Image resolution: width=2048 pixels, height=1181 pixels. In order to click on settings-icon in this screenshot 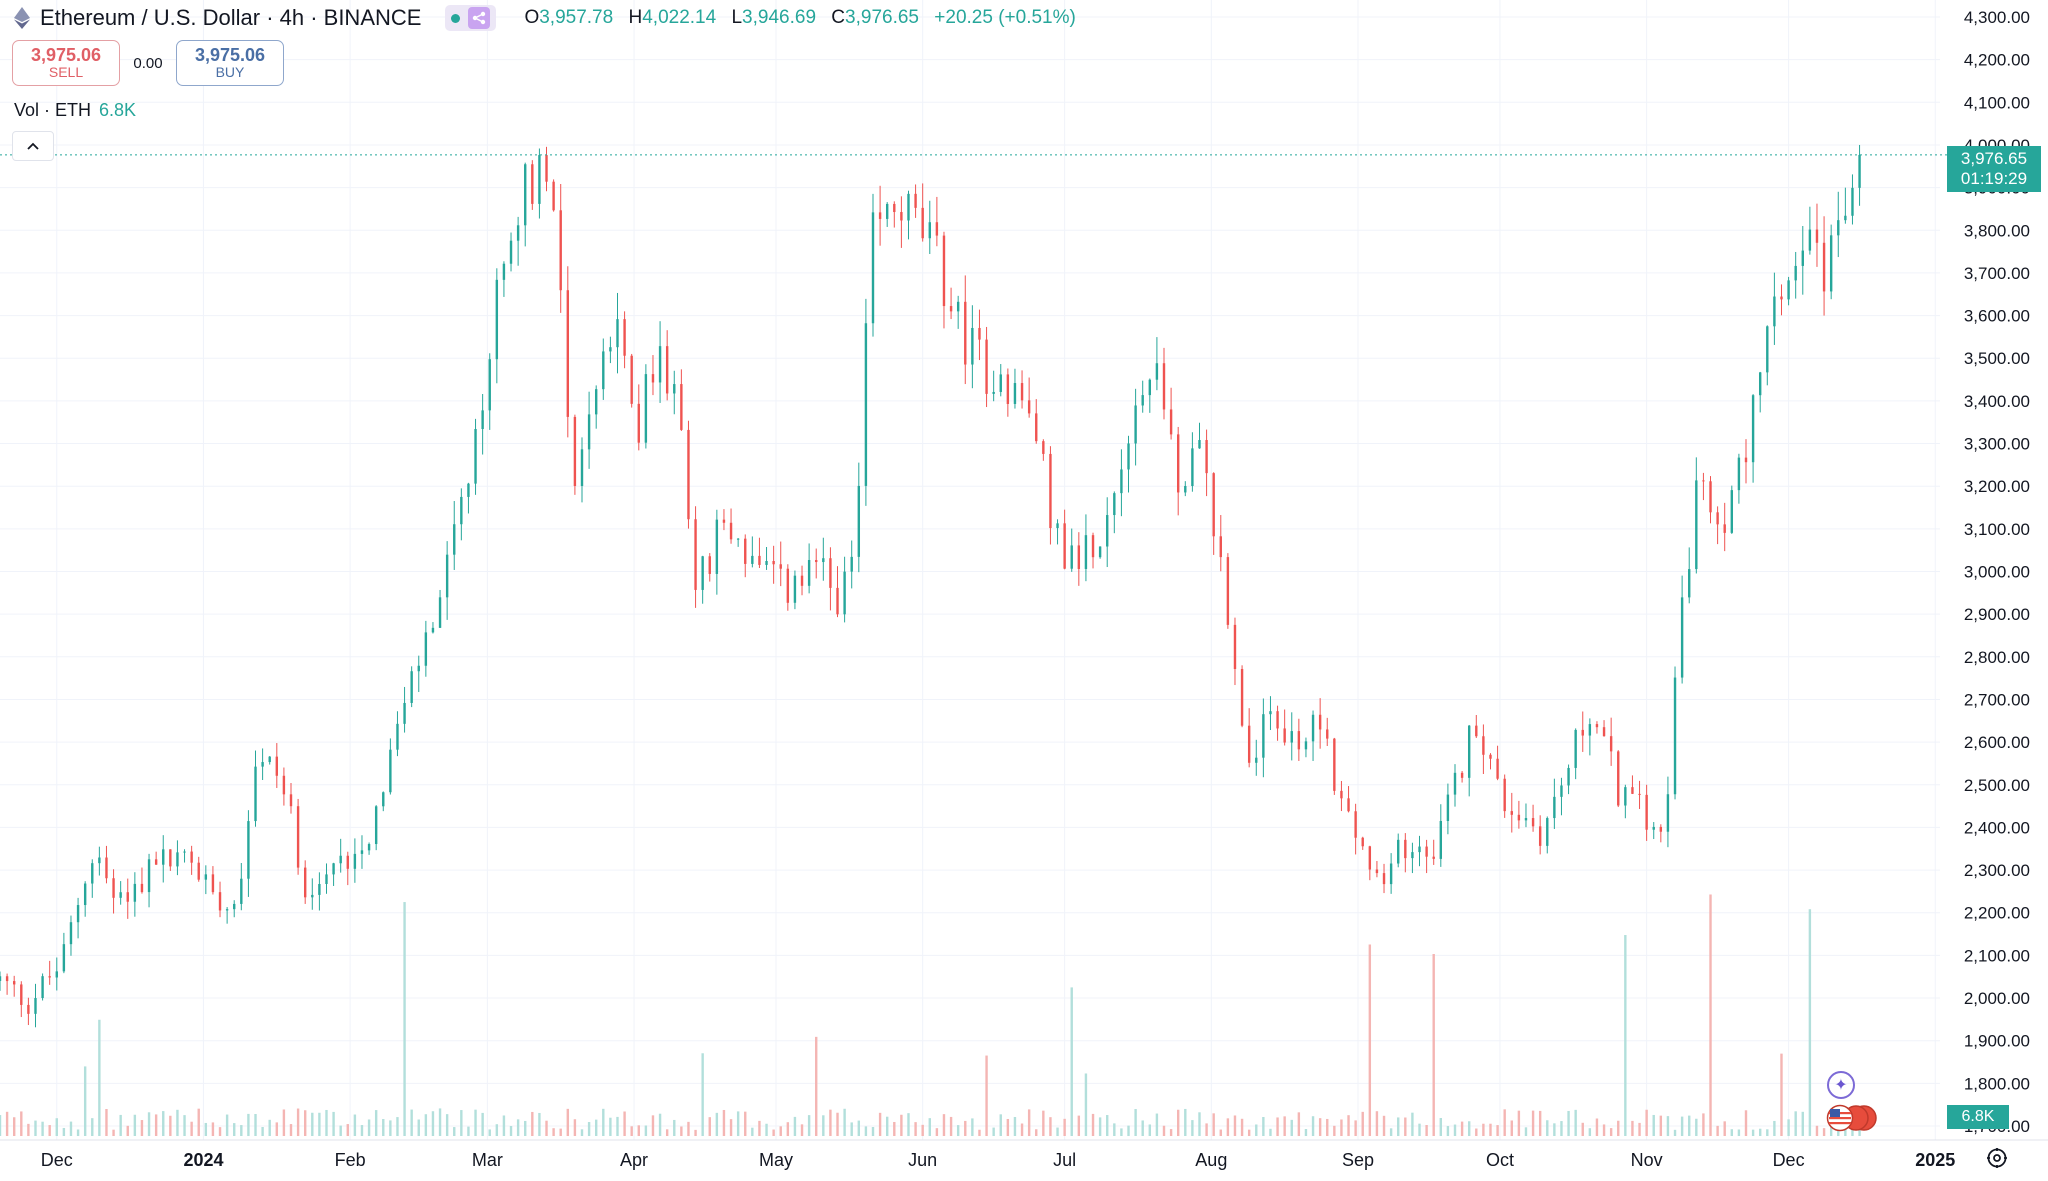, I will do `click(1997, 1158)`.